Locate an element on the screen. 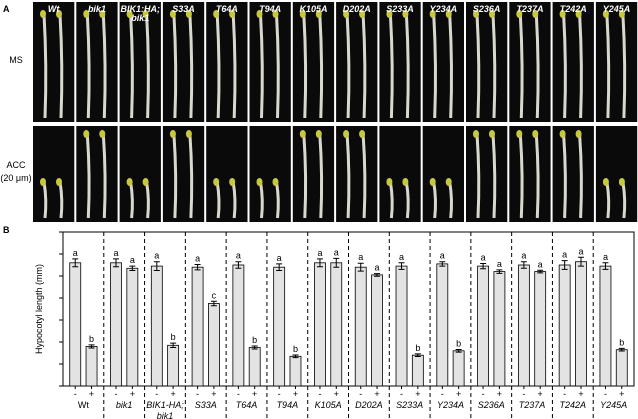  label: T237A is located at coordinates (529, 9).